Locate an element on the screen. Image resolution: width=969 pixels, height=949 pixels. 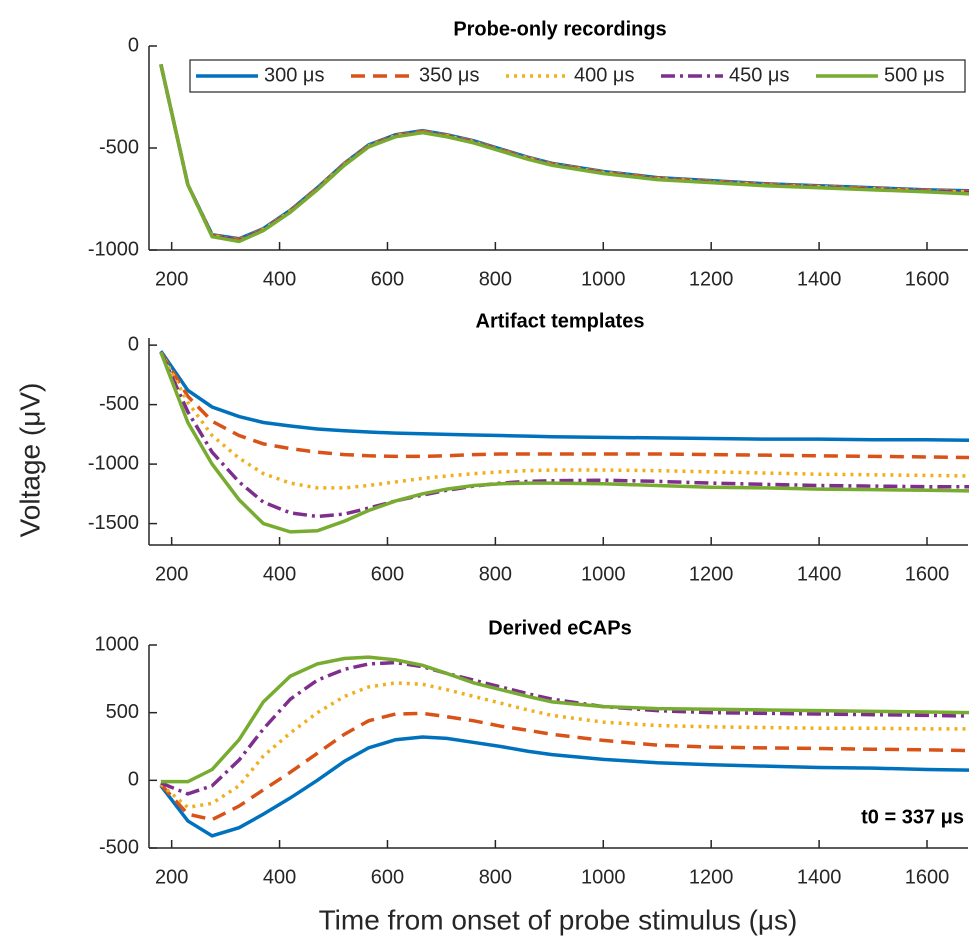
legend-label: 300 μs is located at coordinates (294, 75).